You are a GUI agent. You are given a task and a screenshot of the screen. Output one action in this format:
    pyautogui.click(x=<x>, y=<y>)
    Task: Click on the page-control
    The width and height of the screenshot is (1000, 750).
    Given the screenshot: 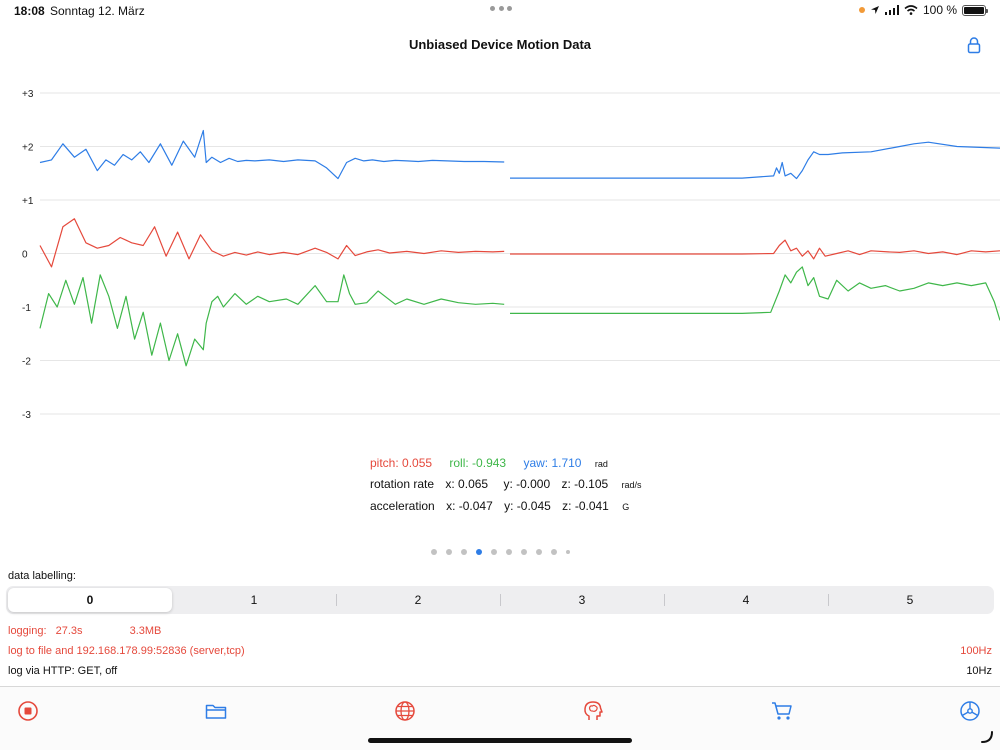 What is the action you would take?
    pyautogui.click(x=500, y=552)
    